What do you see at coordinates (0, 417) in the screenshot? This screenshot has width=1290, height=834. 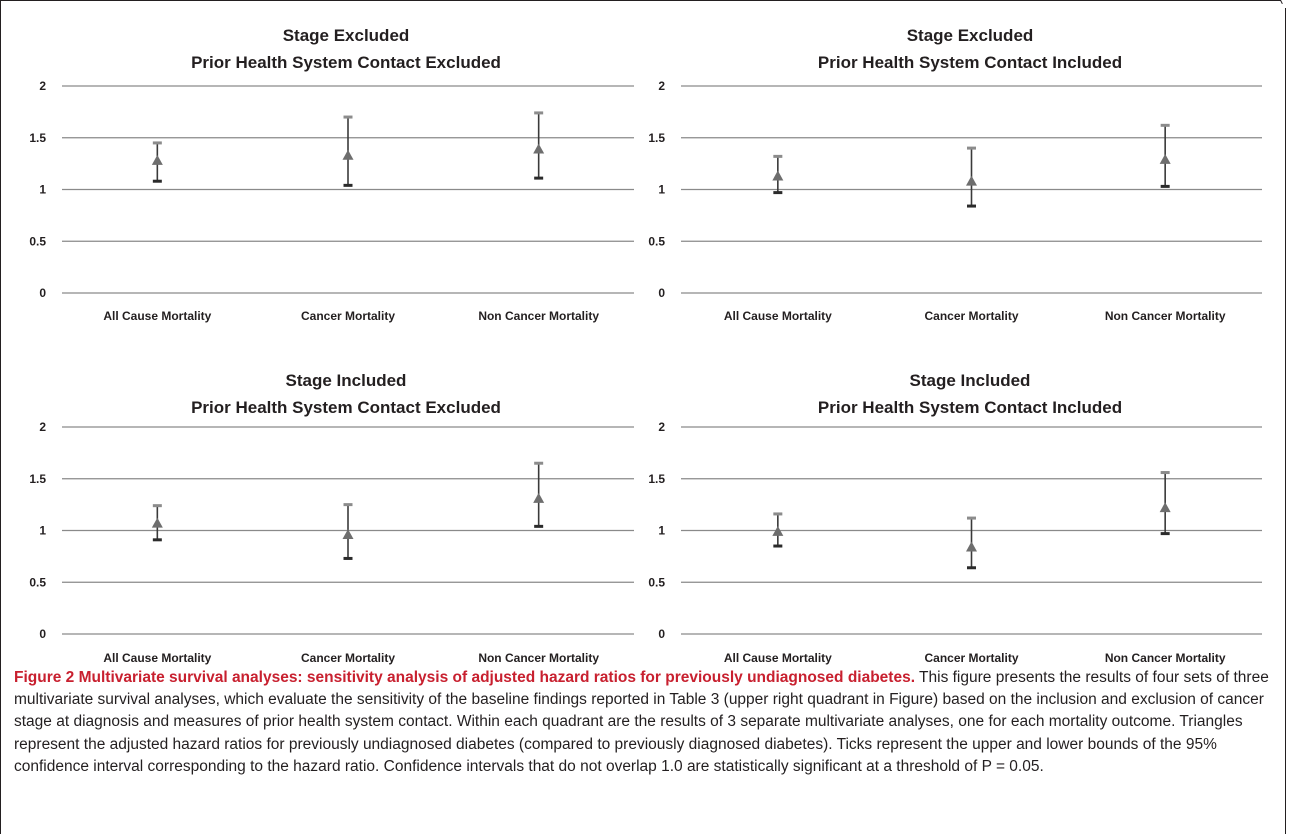 I see `frame-left-border` at bounding box center [0, 417].